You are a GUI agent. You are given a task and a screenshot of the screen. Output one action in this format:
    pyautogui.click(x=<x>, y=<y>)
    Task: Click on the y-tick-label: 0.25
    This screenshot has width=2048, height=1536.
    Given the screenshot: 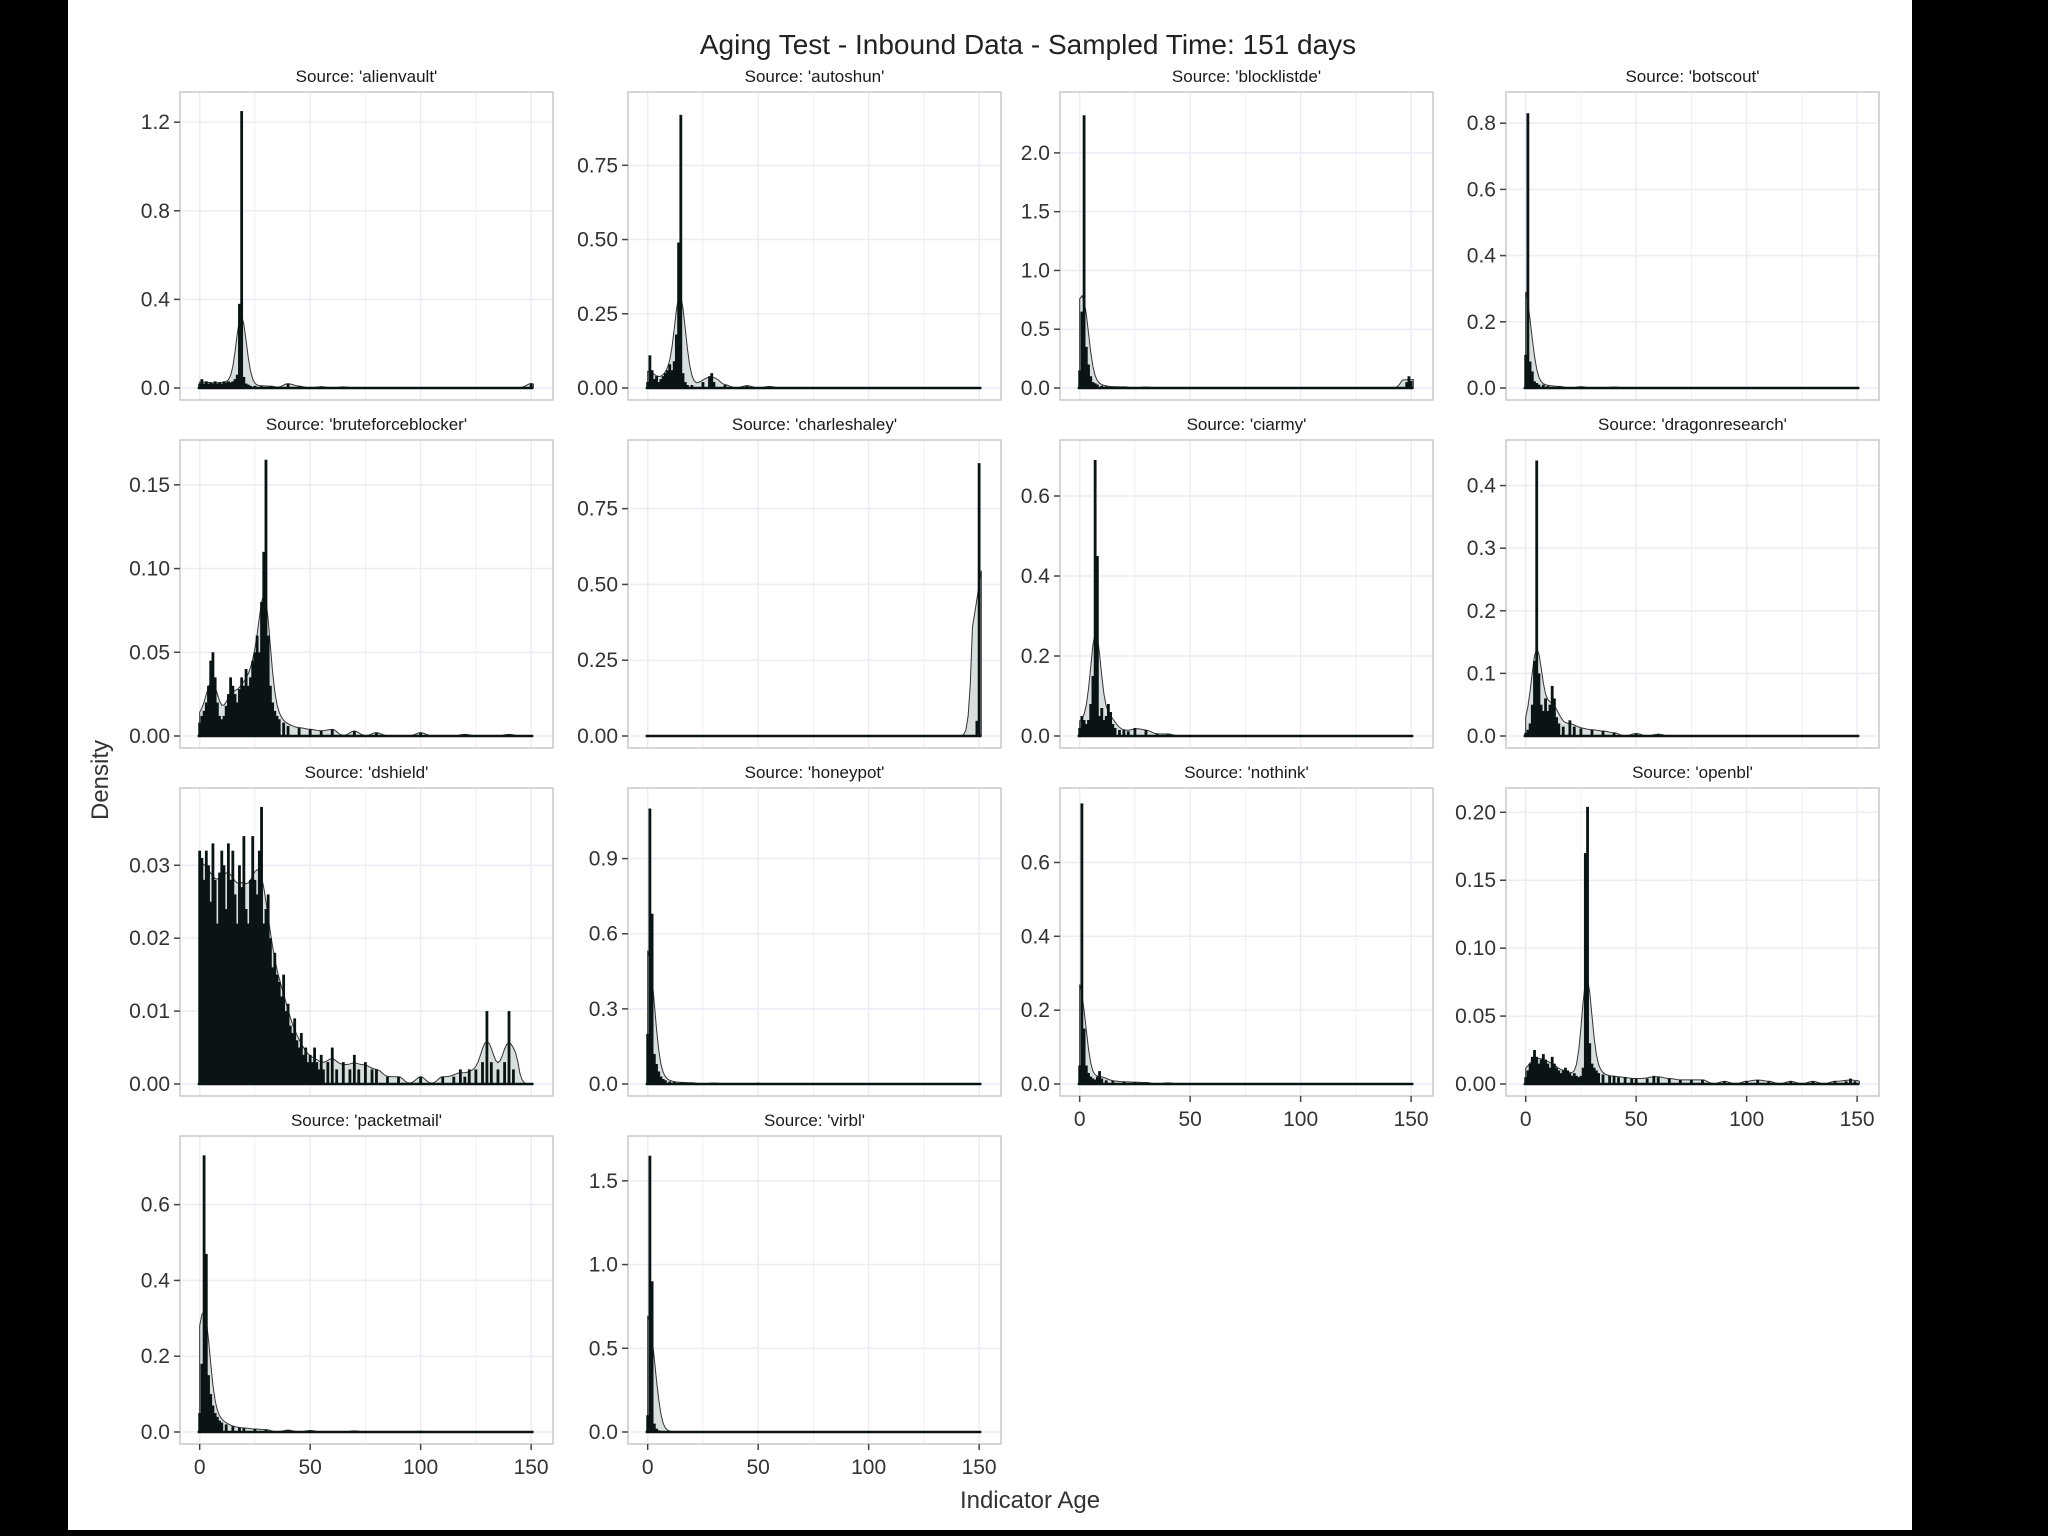 What is the action you would take?
    pyautogui.click(x=597, y=660)
    